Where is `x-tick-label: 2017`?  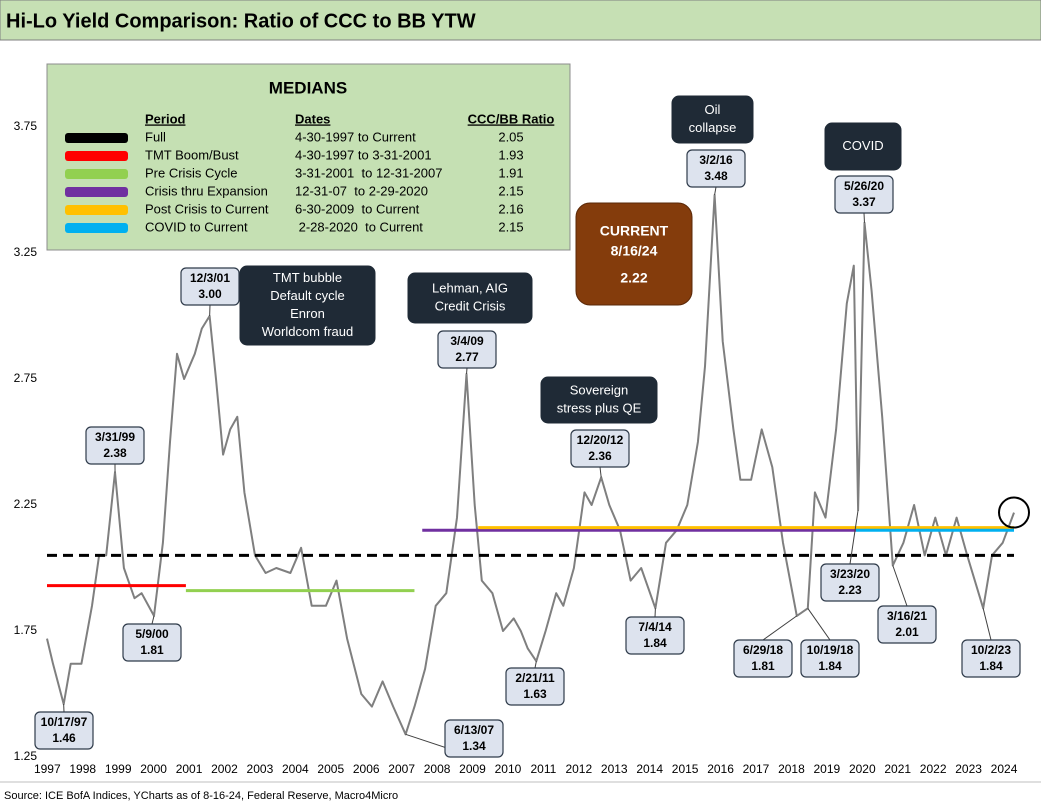
x-tick-label: 2017 is located at coordinates (756, 769).